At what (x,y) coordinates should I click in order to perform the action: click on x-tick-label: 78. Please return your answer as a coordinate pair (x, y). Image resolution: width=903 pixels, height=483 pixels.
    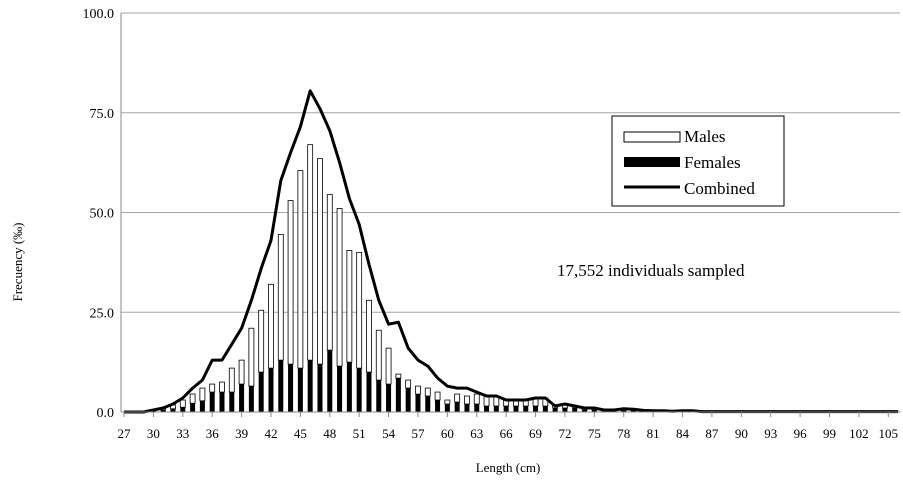
    Looking at the image, I should click on (623, 433).